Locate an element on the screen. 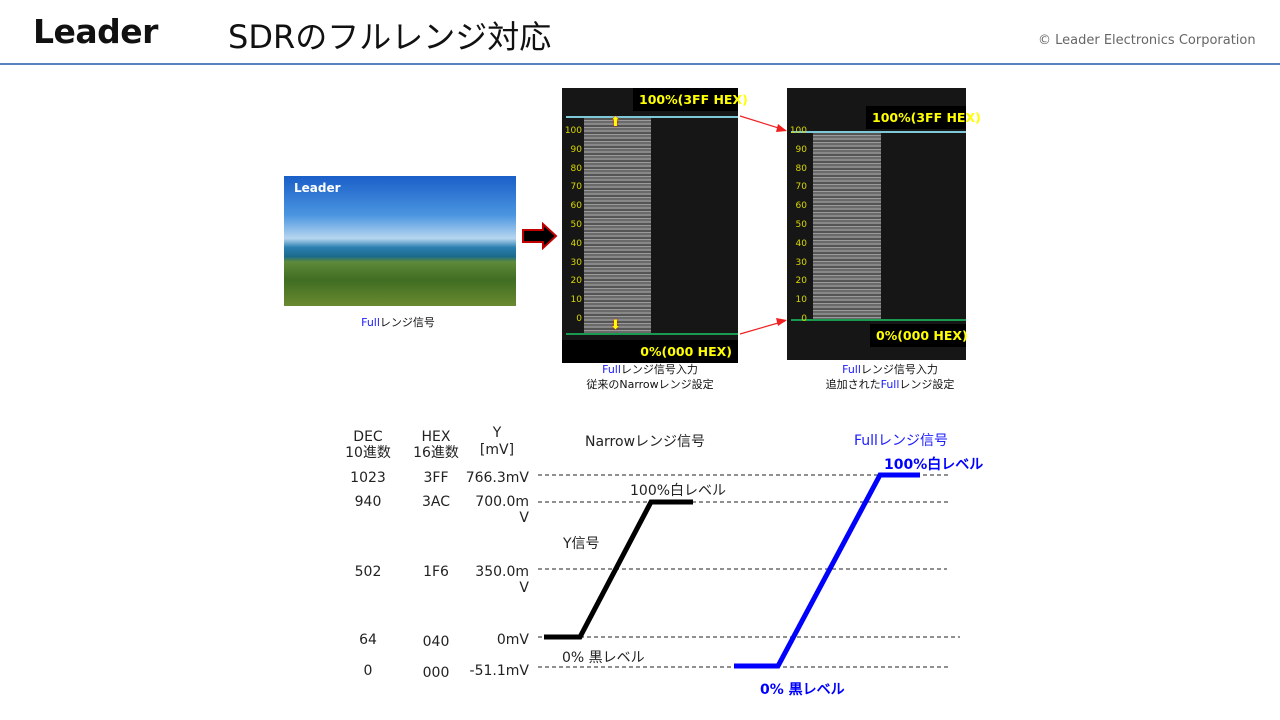  full-signal-line is located at coordinates (827, 570).